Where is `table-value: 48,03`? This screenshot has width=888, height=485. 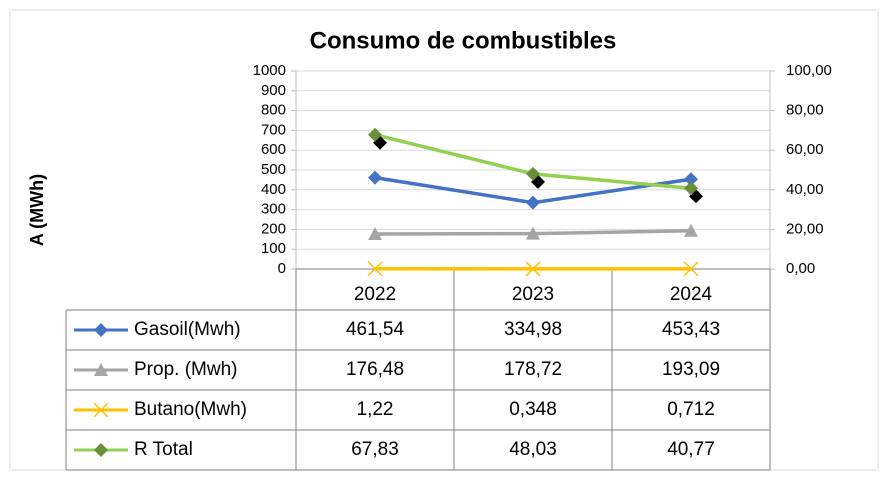 table-value: 48,03 is located at coordinates (533, 449).